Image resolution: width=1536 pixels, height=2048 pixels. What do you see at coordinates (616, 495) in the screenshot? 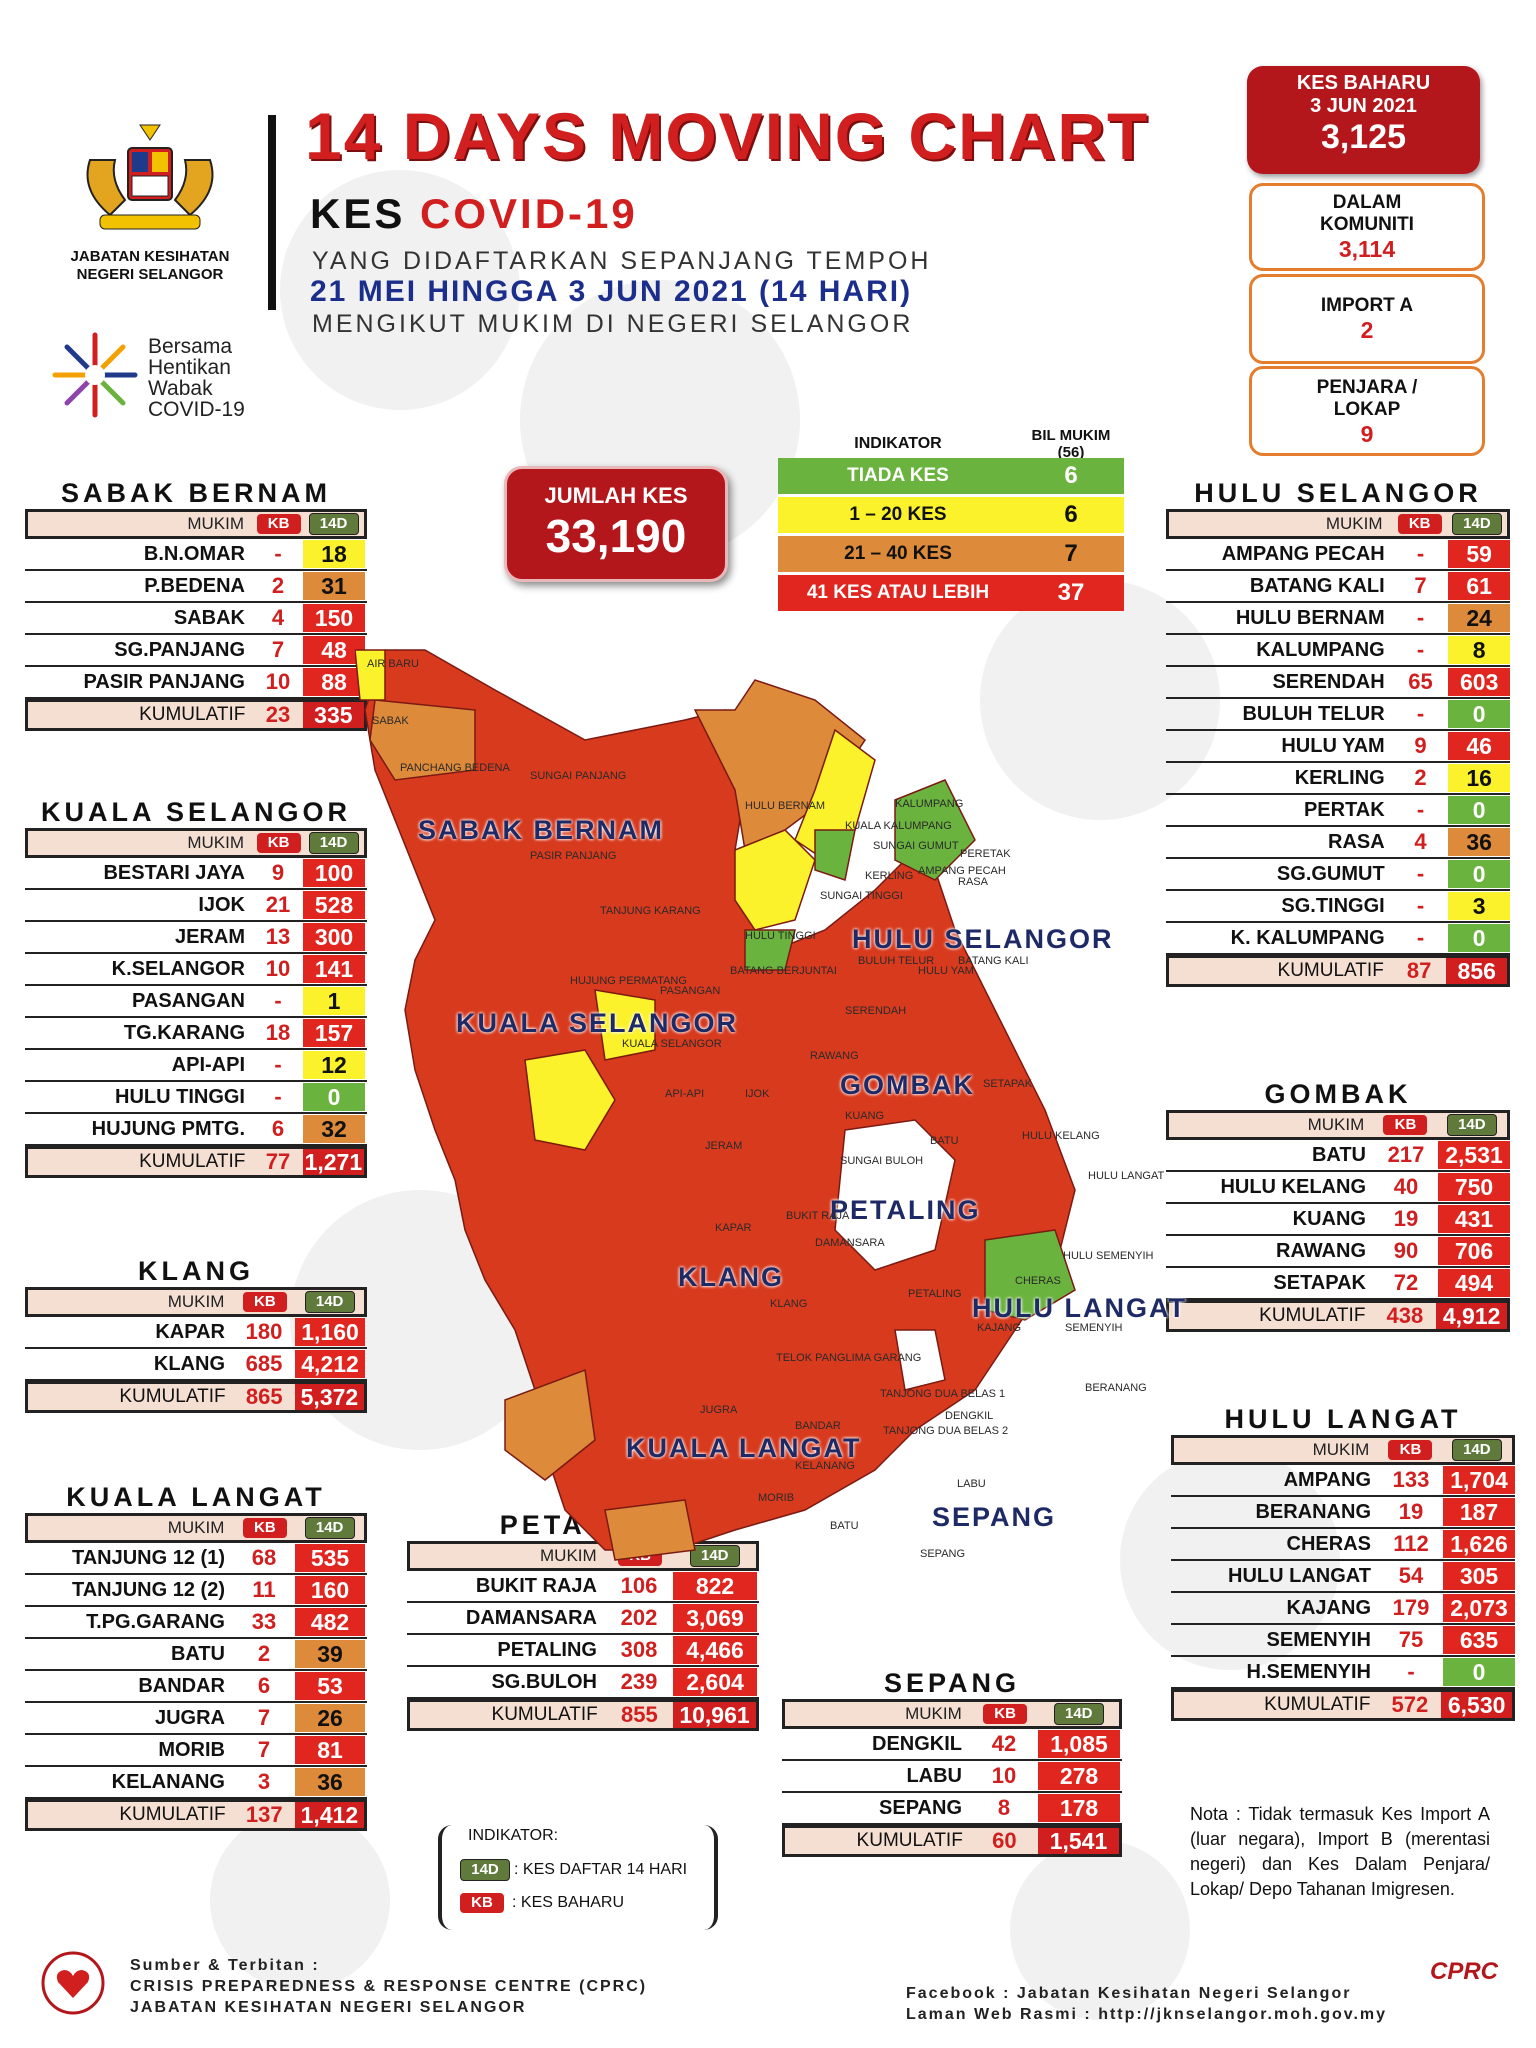
I see `jumlah-label: JUMLAH KES` at bounding box center [616, 495].